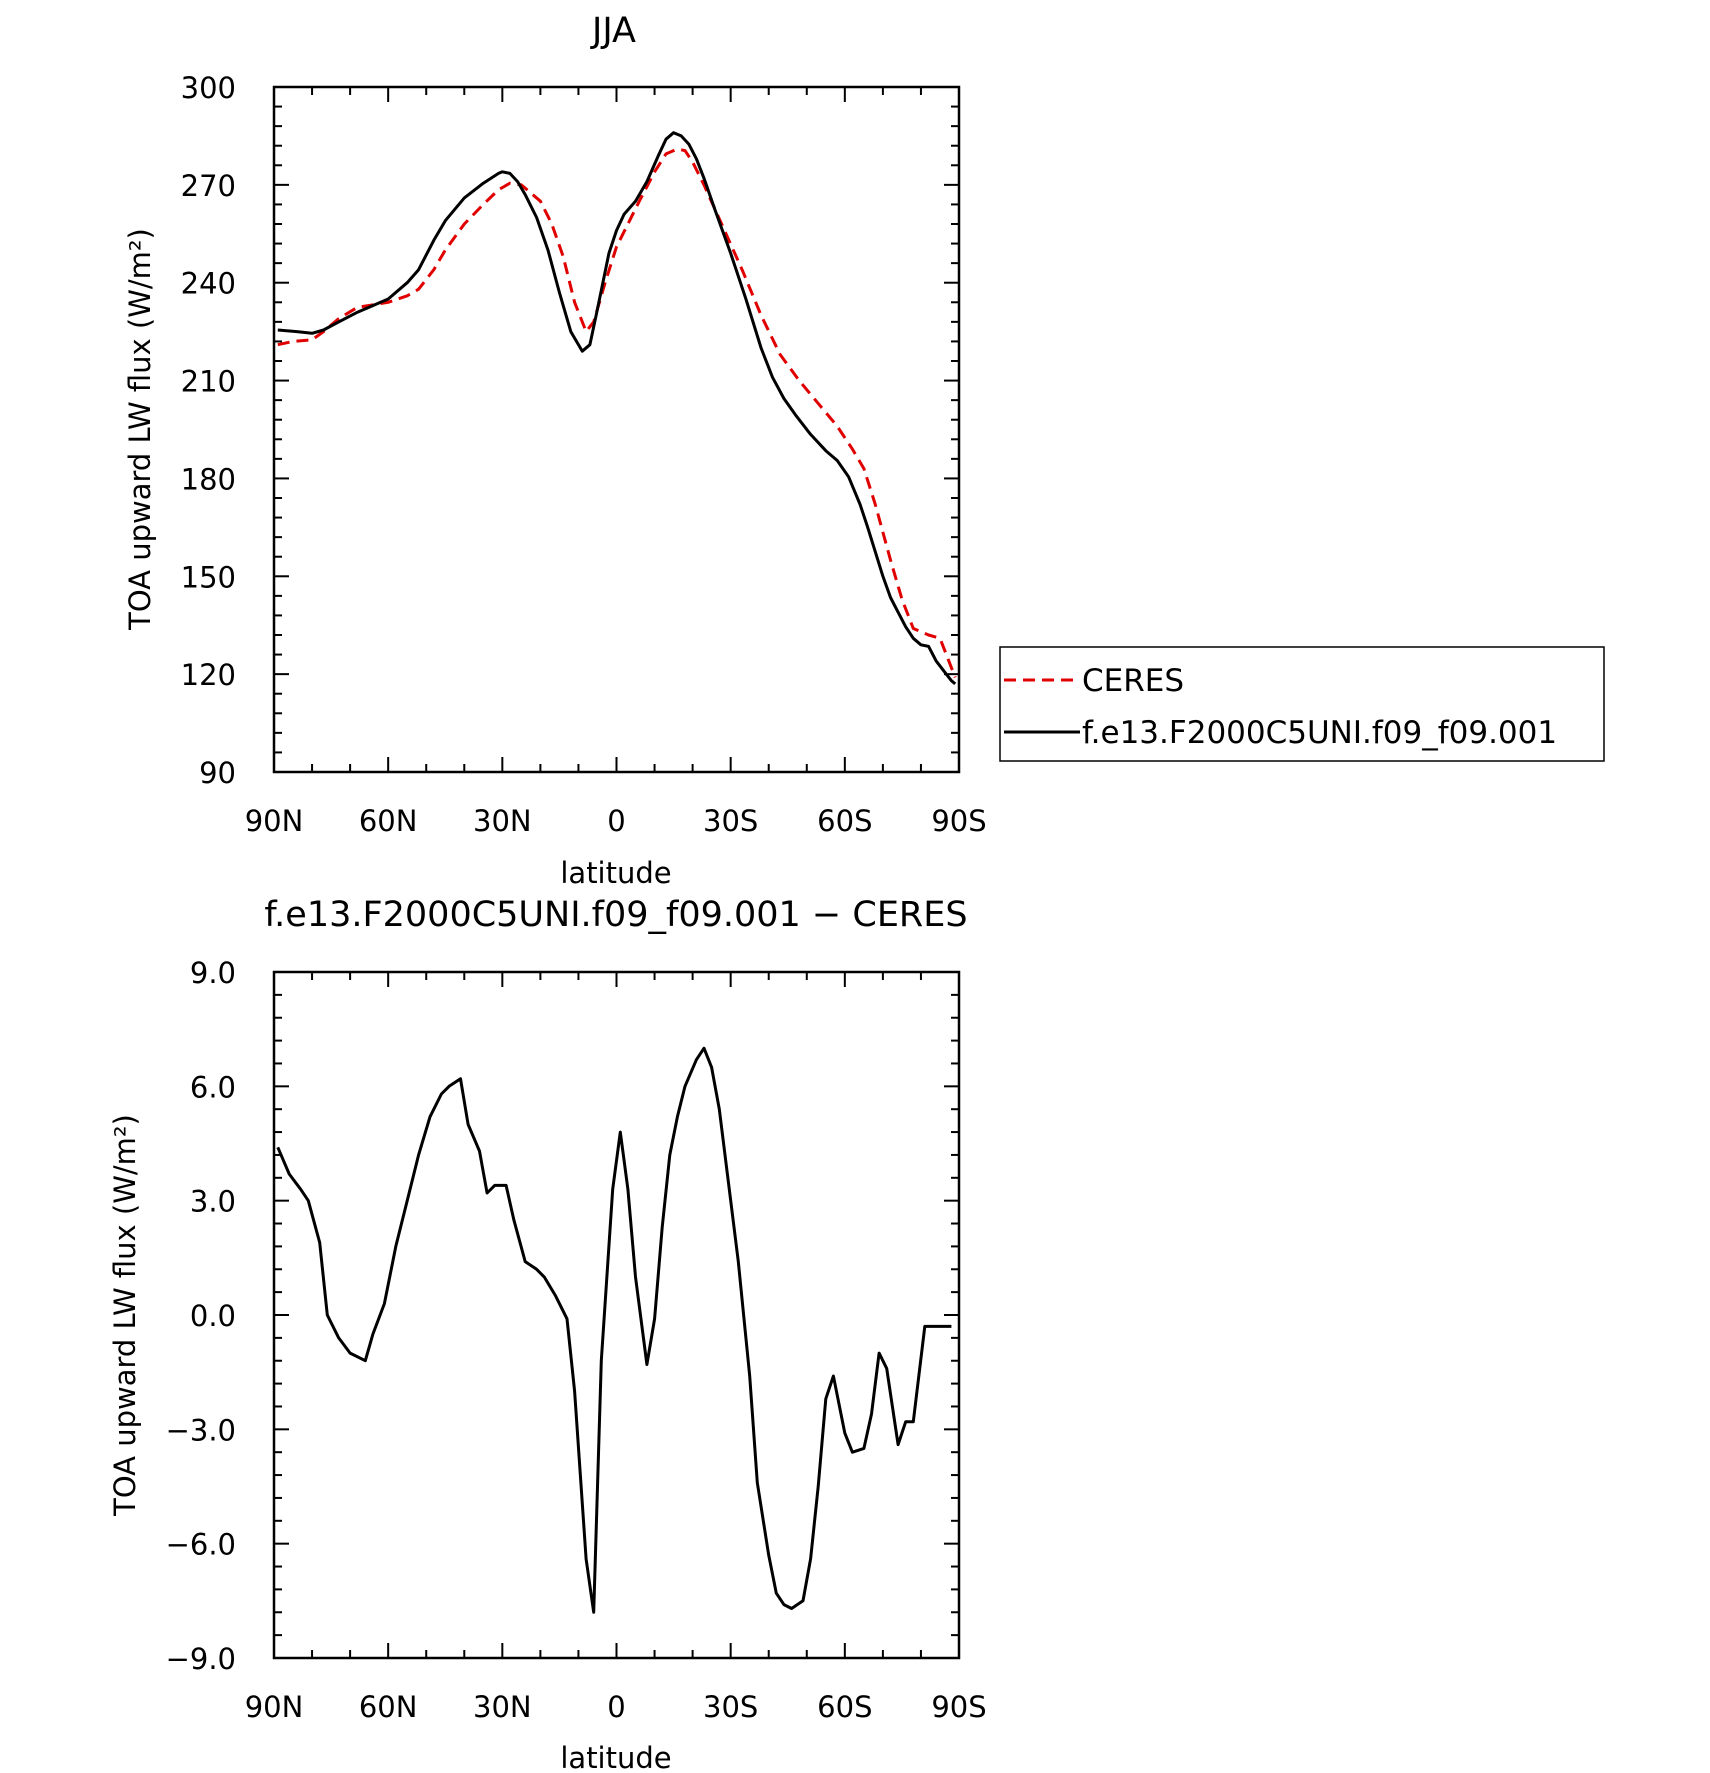  What do you see at coordinates (208, 675) in the screenshot?
I see `y-tick-label: 120` at bounding box center [208, 675].